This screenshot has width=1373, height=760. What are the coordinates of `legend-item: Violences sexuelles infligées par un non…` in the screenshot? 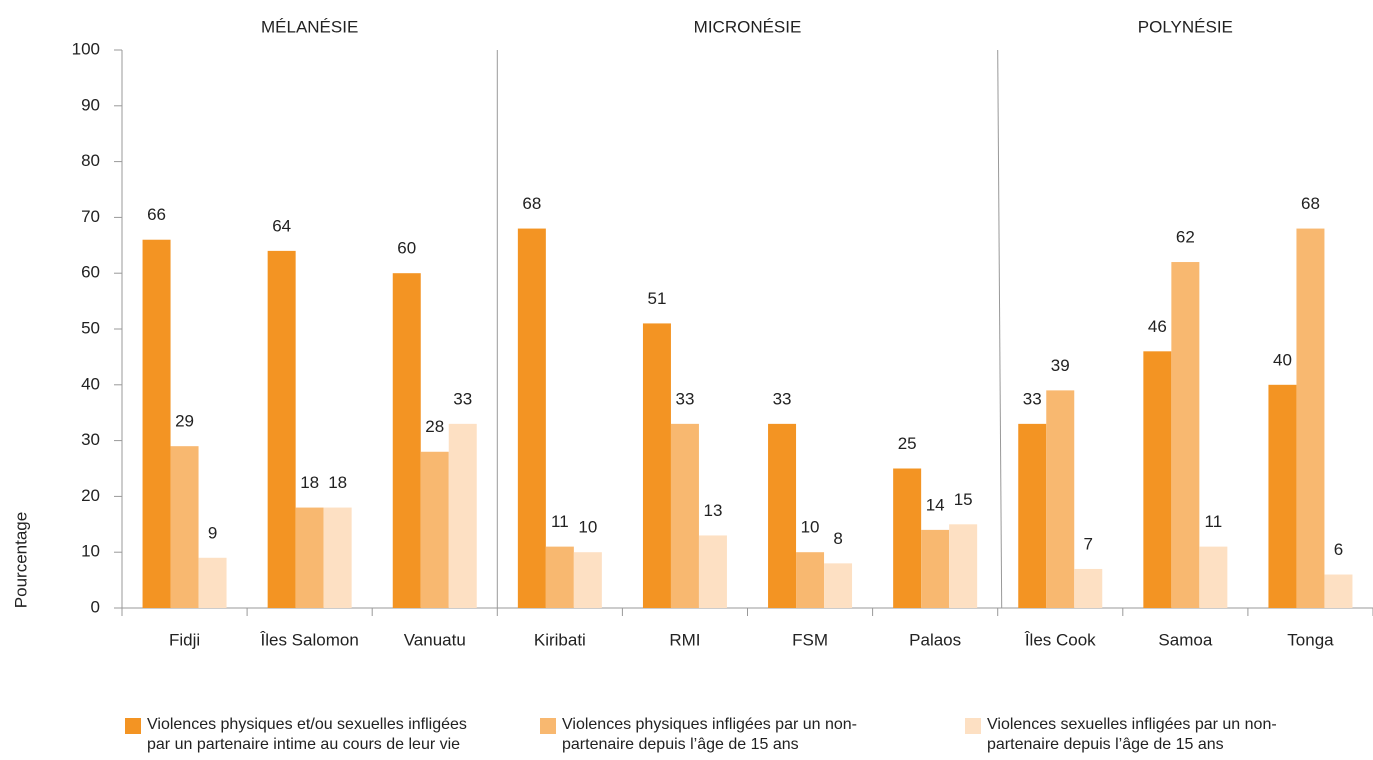 It's located at (1141, 735).